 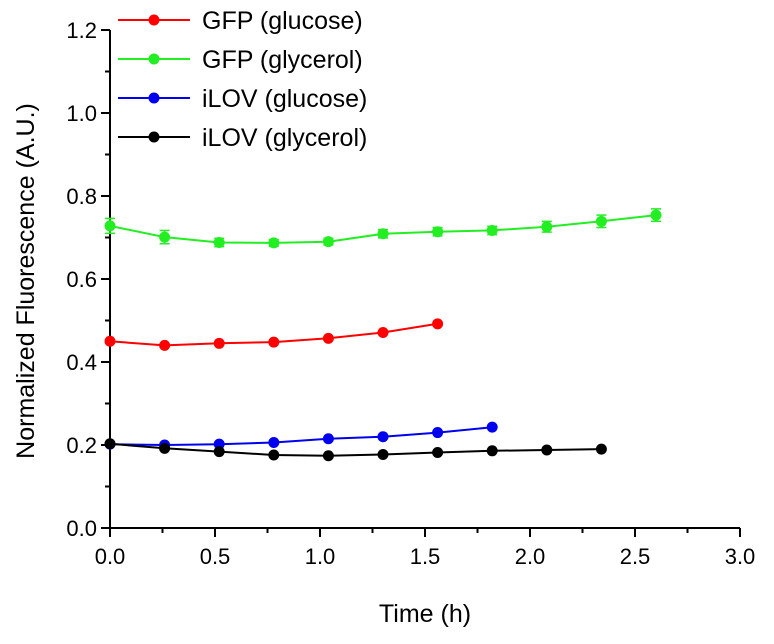 I want to click on legend-label: iLOV (glucose), so click(x=284, y=99).